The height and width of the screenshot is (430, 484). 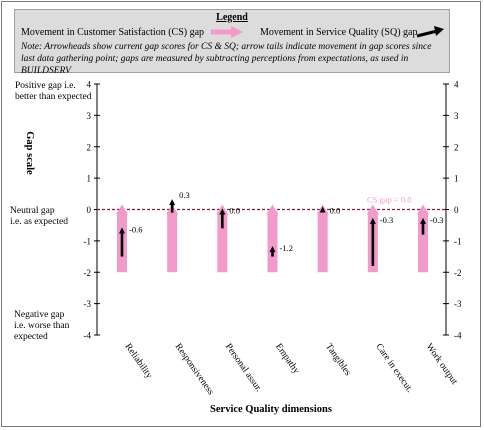 What do you see at coordinates (389, 200) in the screenshot?
I see `cs-gap-annotation: CS gap = 0.0` at bounding box center [389, 200].